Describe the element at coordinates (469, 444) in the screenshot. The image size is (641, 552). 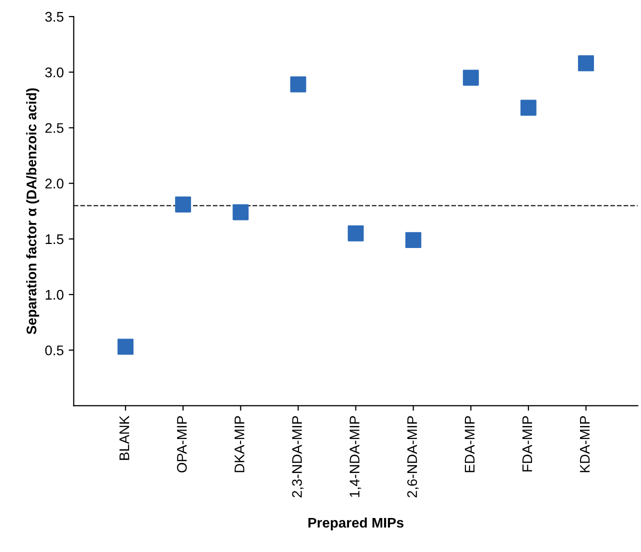
I see `x-tick-label: EDA-MIP` at that location.